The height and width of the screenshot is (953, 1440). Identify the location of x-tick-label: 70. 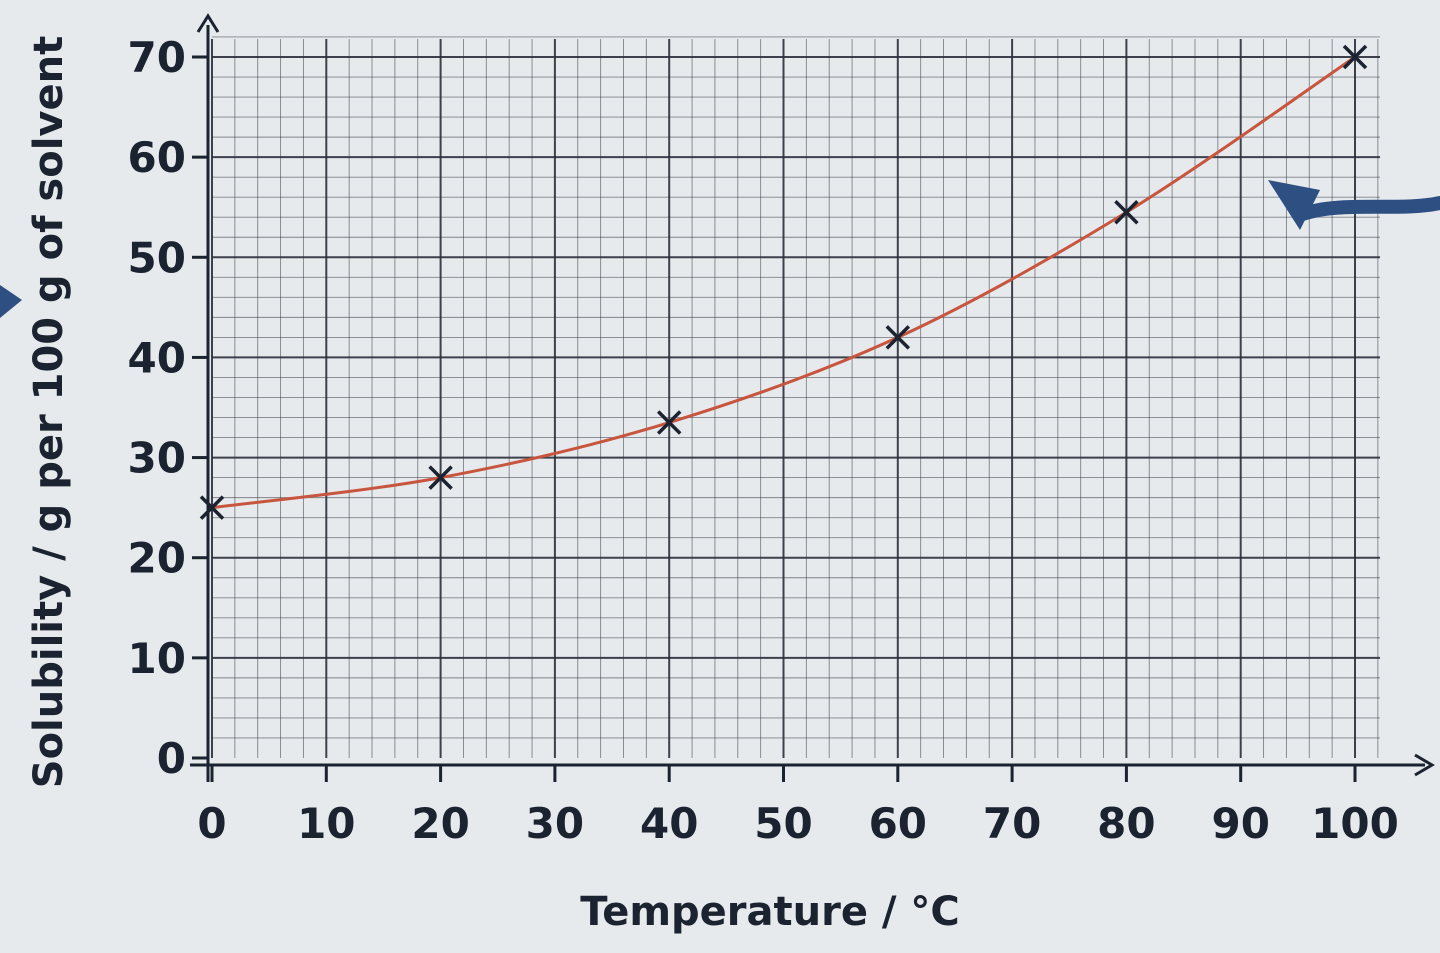
(1012, 823).